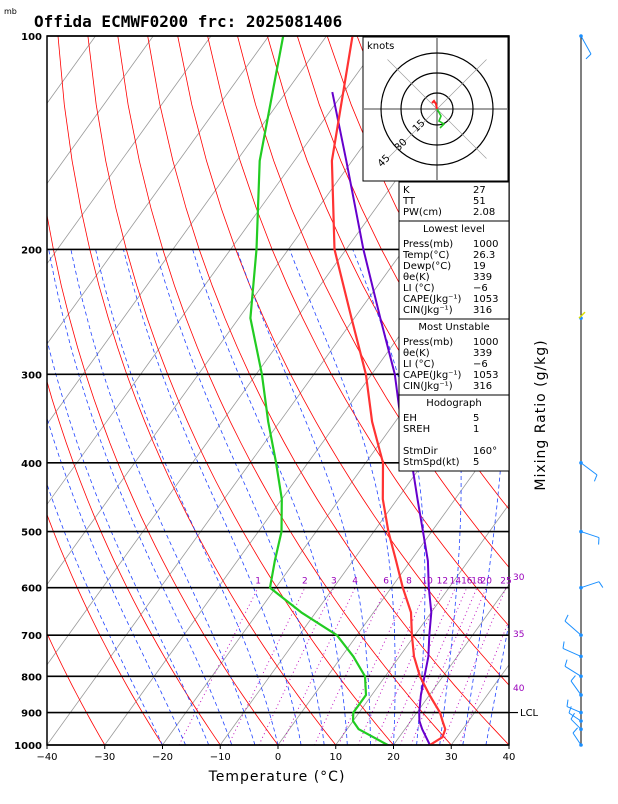  I want to click on pressure-tick-label: 600, so click(31, 589).